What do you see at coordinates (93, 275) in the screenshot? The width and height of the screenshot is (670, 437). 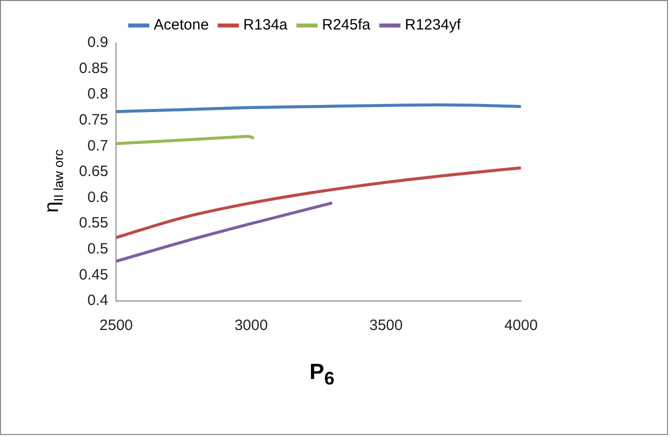 I see `y-tick-label: 0.45` at bounding box center [93, 275].